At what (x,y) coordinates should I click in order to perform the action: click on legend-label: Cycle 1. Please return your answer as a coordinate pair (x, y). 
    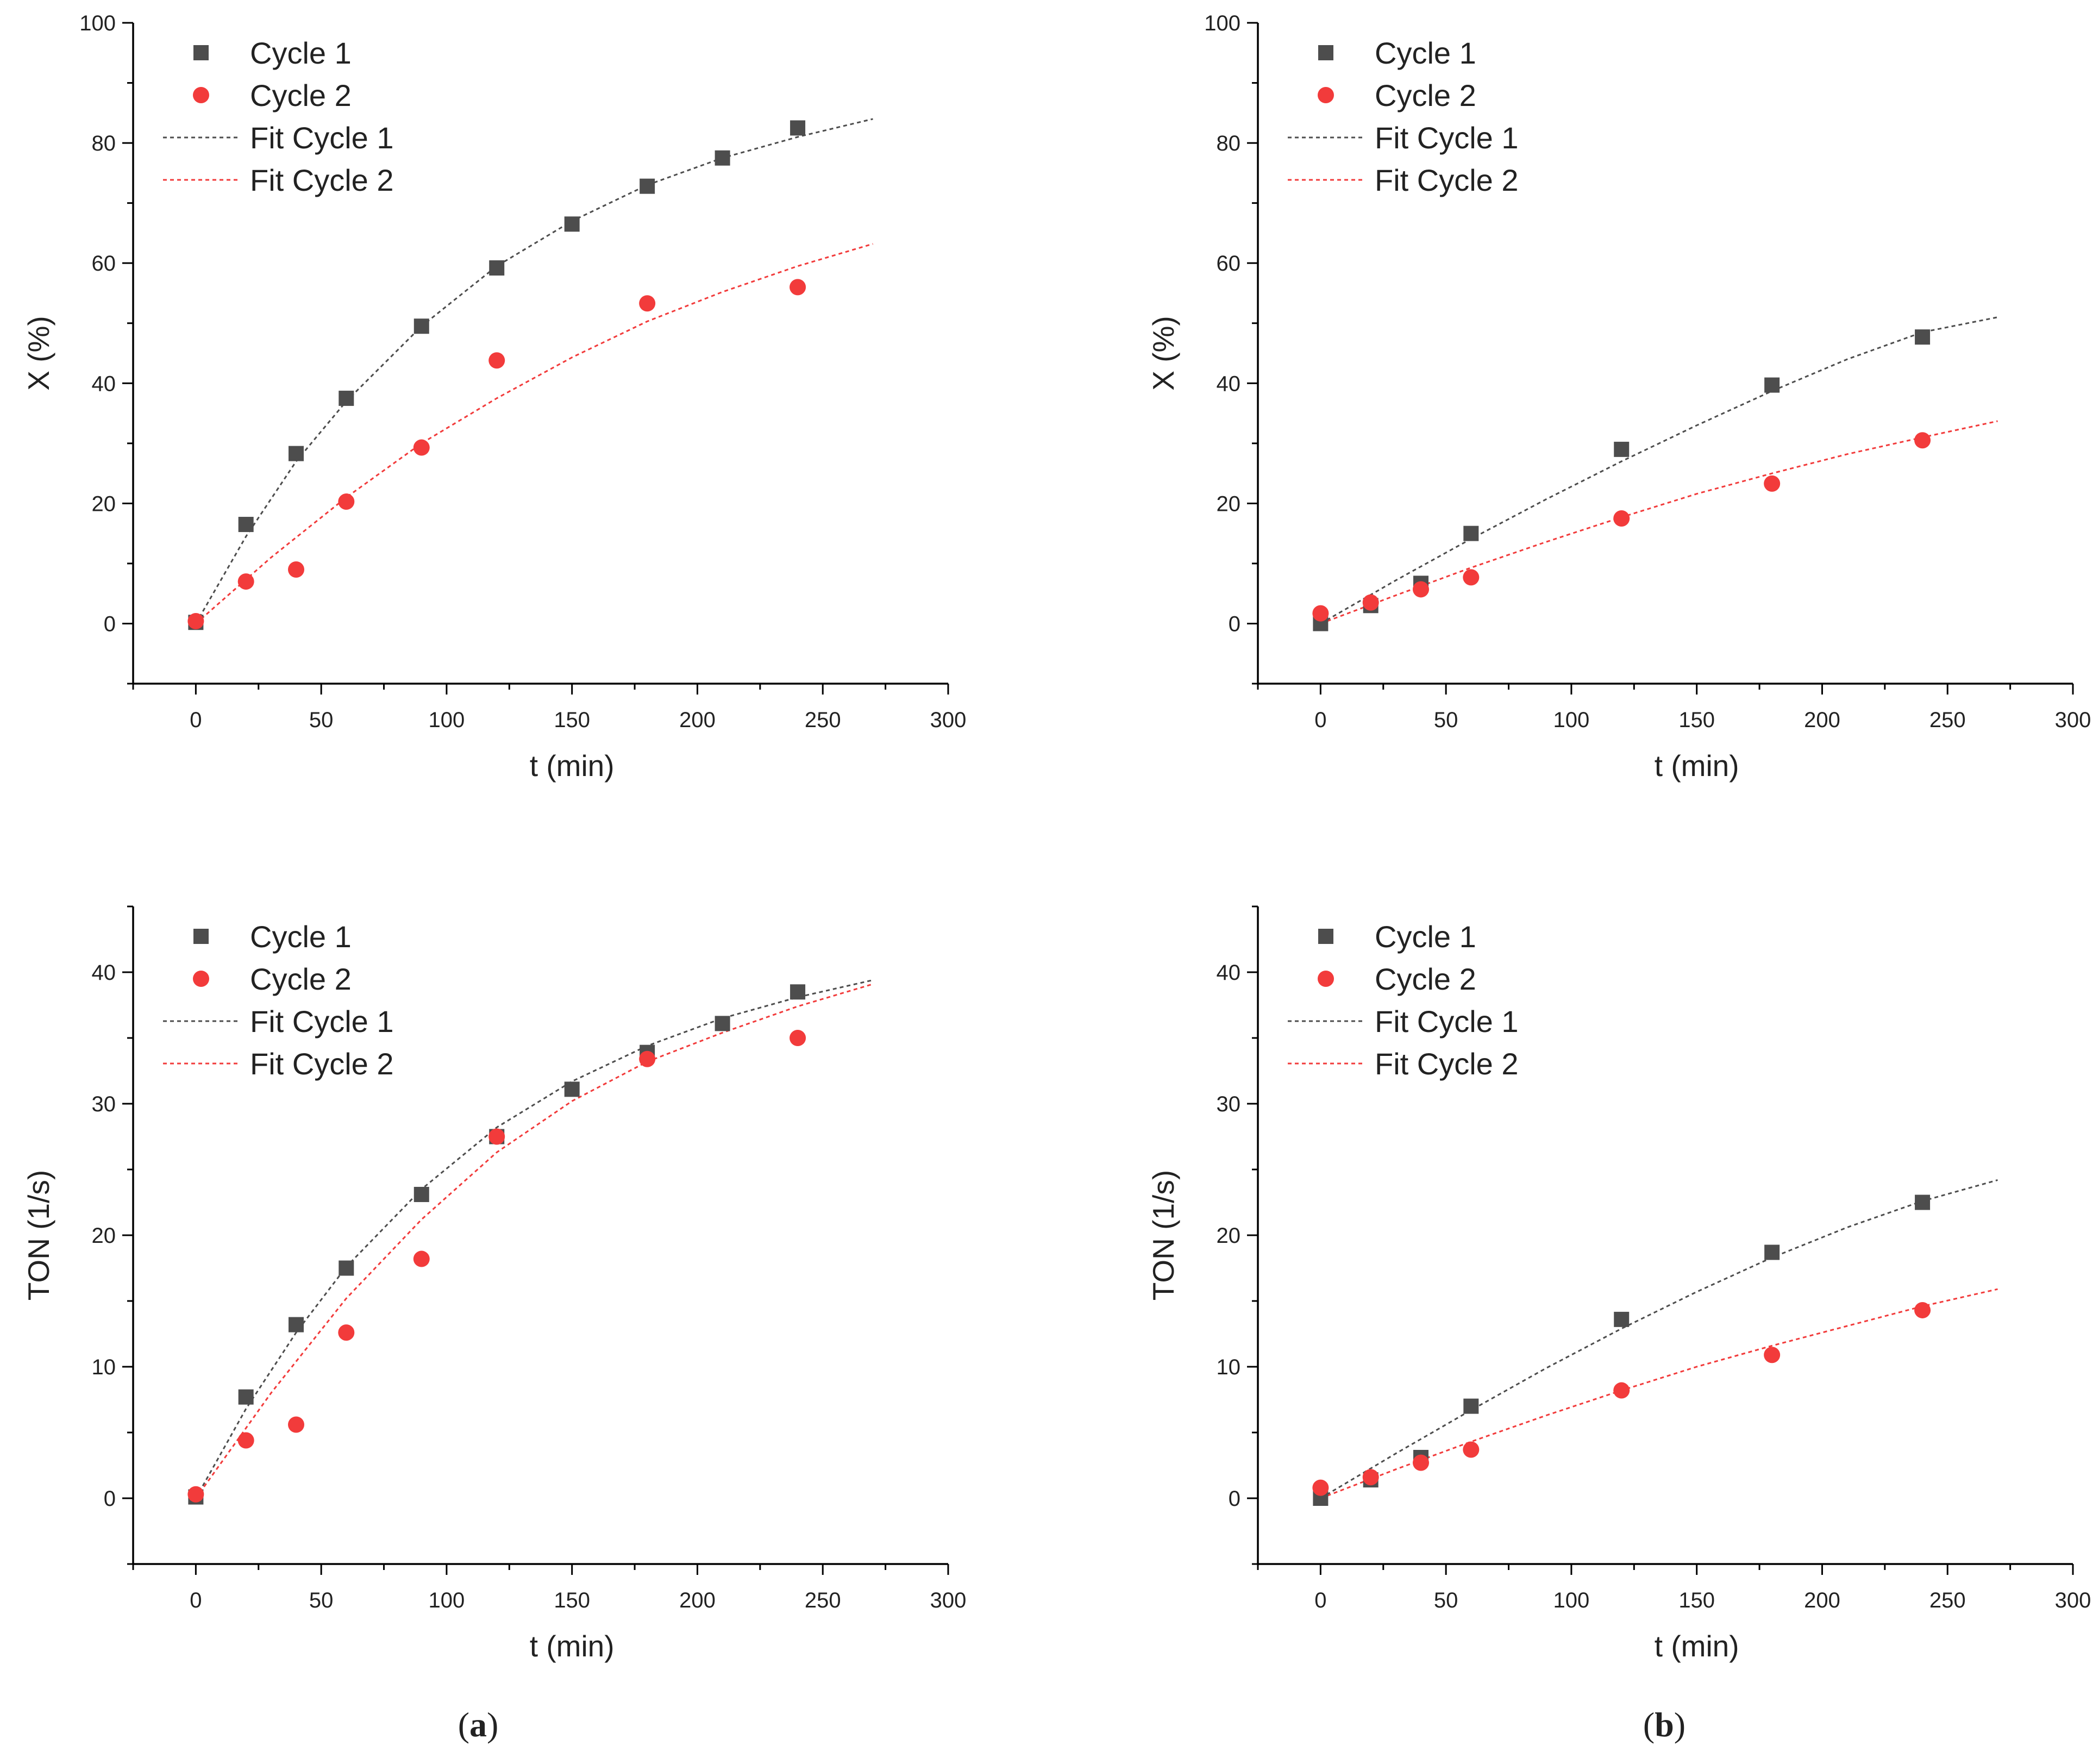
    Looking at the image, I should click on (301, 936).